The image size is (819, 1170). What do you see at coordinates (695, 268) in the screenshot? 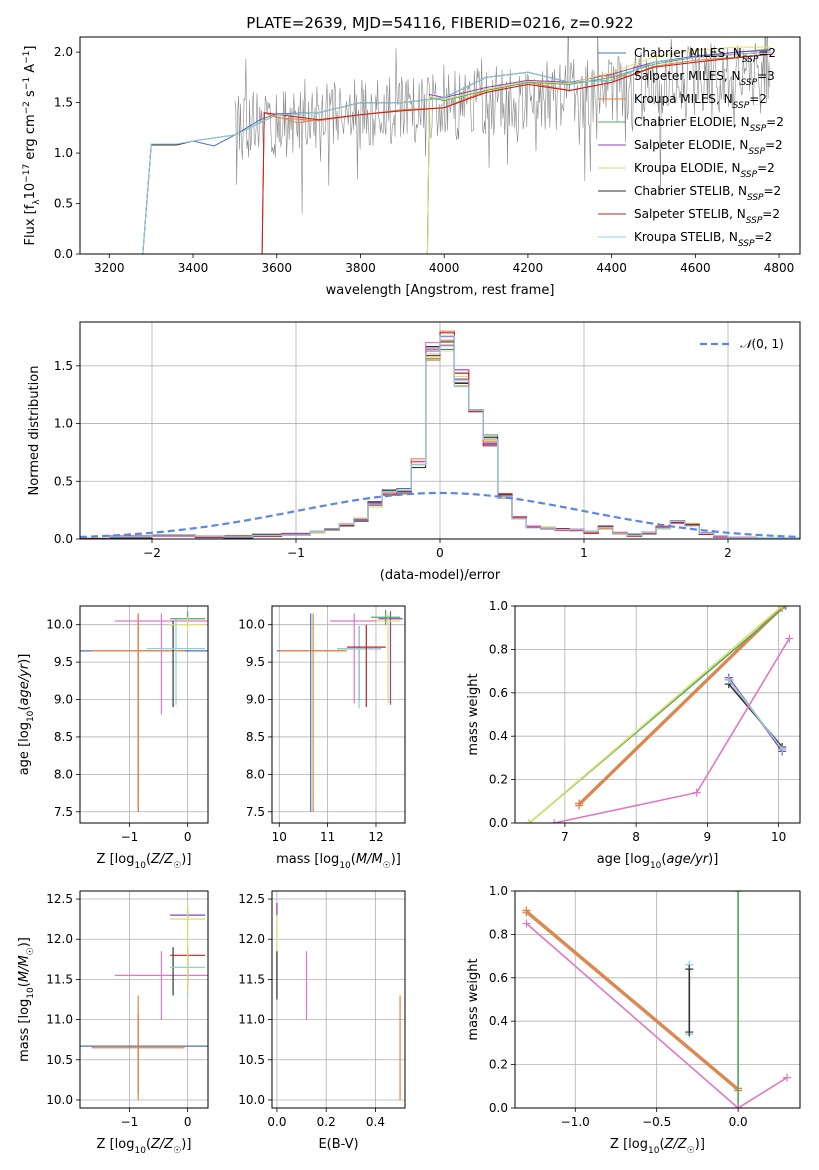
I see `x-tick-label: 4600` at bounding box center [695, 268].